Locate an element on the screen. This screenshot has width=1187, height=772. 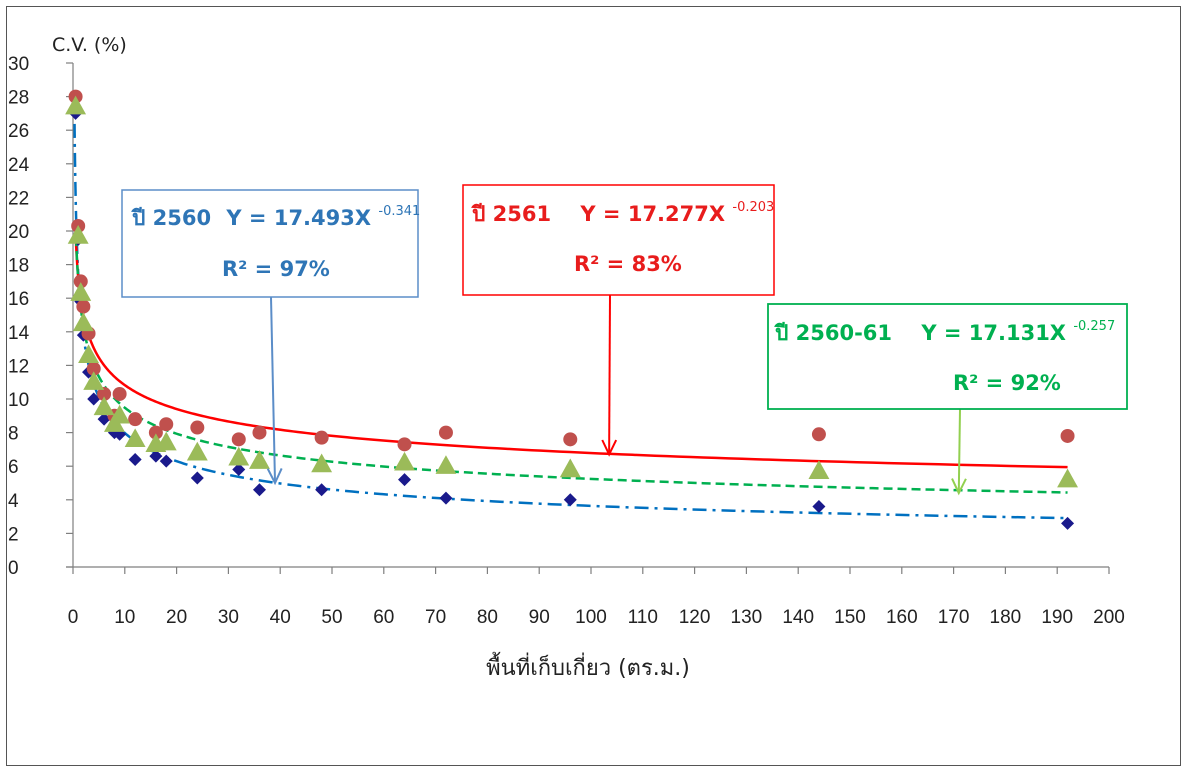
annotation-2560-year: ปี 2560 is located at coordinates (170, 218).